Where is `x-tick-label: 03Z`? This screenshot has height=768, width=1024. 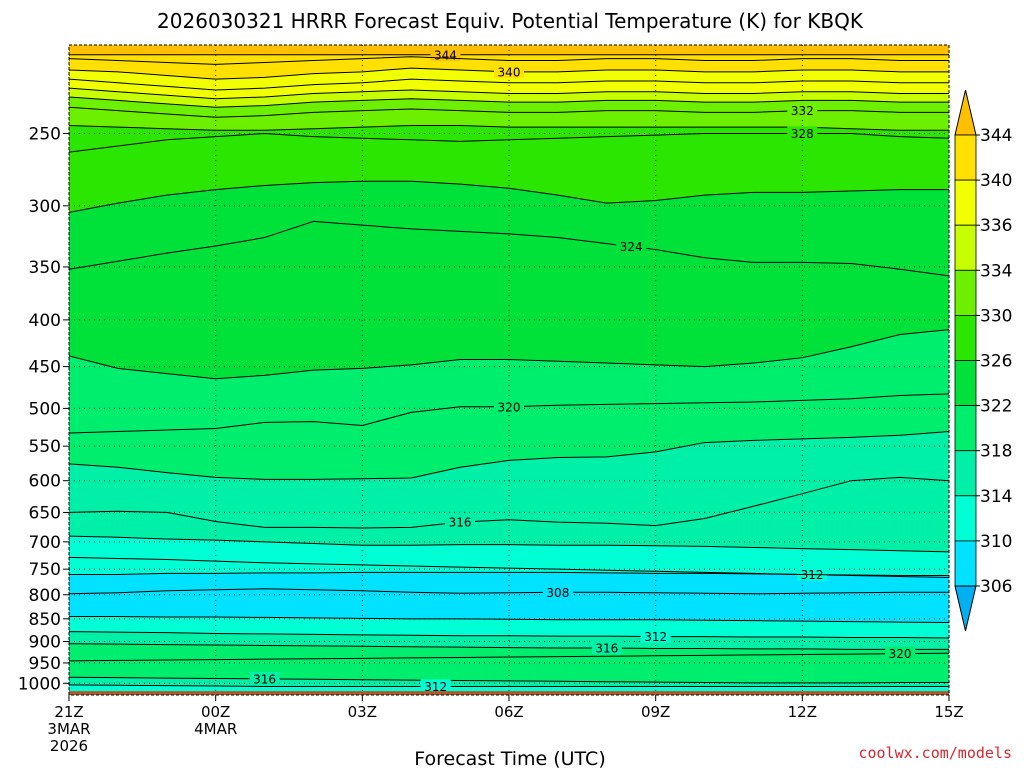
x-tick-label: 03Z is located at coordinates (362, 712).